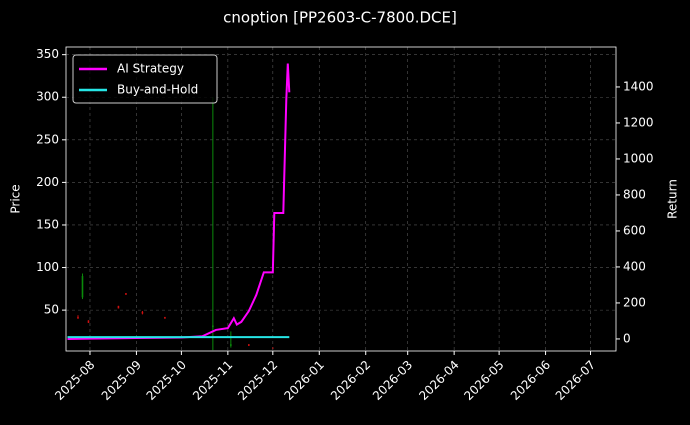 The width and height of the screenshot is (690, 425). I want to click on y-tick-label: 350, so click(47, 54).